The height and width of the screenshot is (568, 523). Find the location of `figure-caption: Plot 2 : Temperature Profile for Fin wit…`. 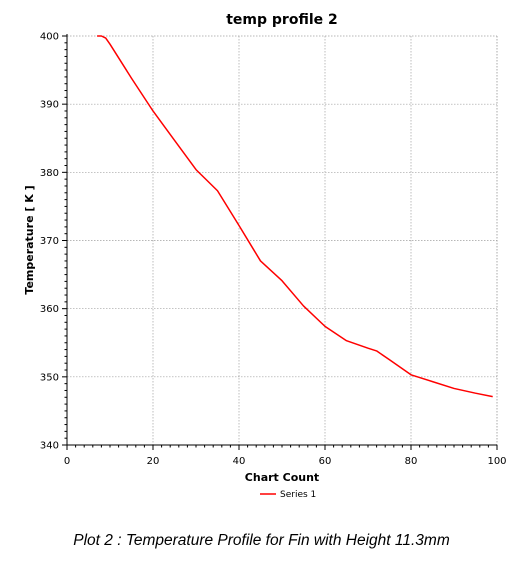

figure-caption: Plot 2 : Temperature Profile for Fin wit… is located at coordinates (261, 540).